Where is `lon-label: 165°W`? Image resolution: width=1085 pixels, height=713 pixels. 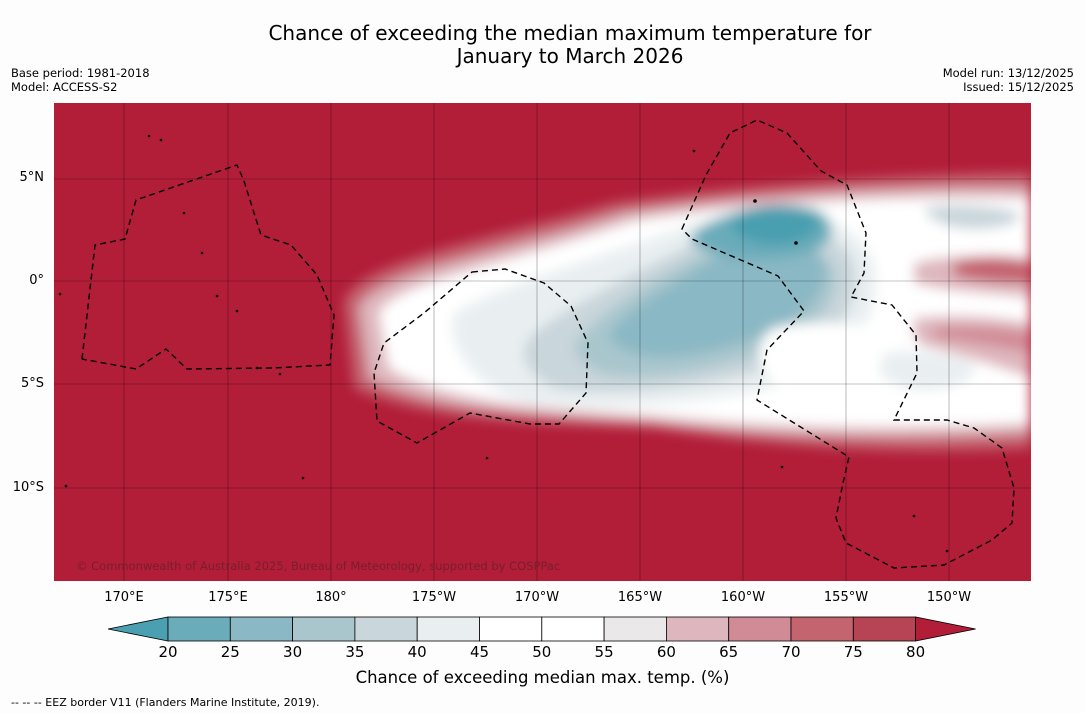
lon-label: 165°W is located at coordinates (640, 597).